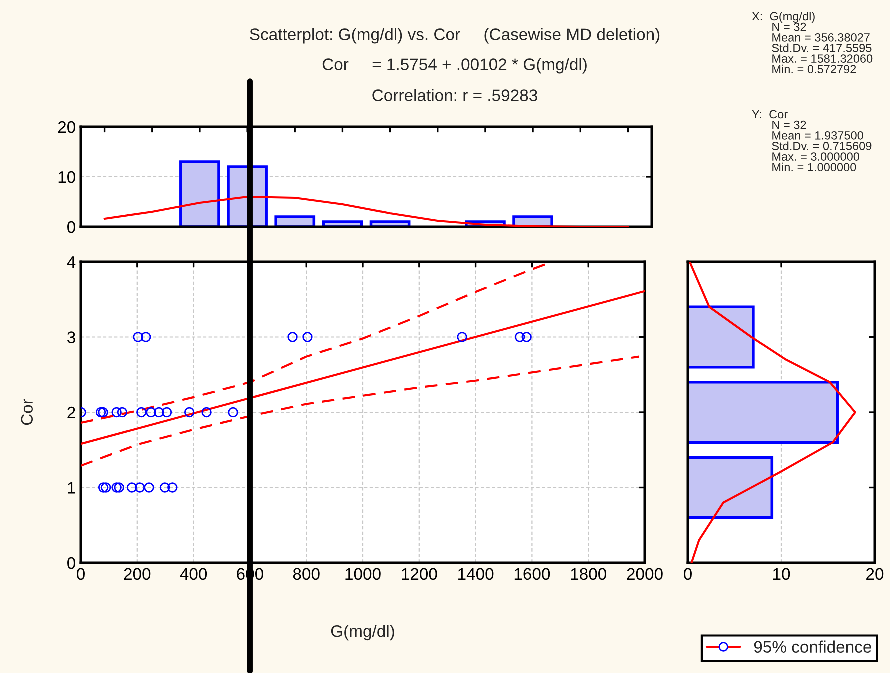  Describe the element at coordinates (588, 574) in the screenshot. I see `x-tick-label: 1800` at that location.